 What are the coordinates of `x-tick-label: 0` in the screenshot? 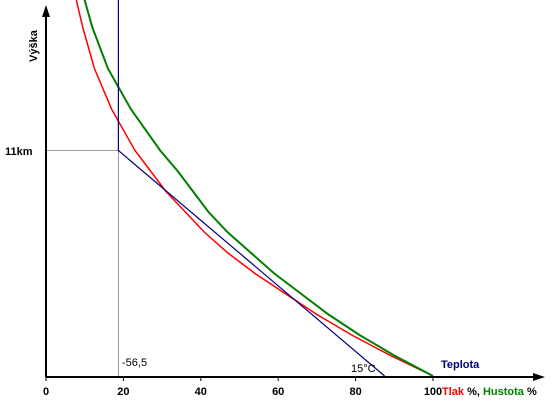 It's located at (46, 392).